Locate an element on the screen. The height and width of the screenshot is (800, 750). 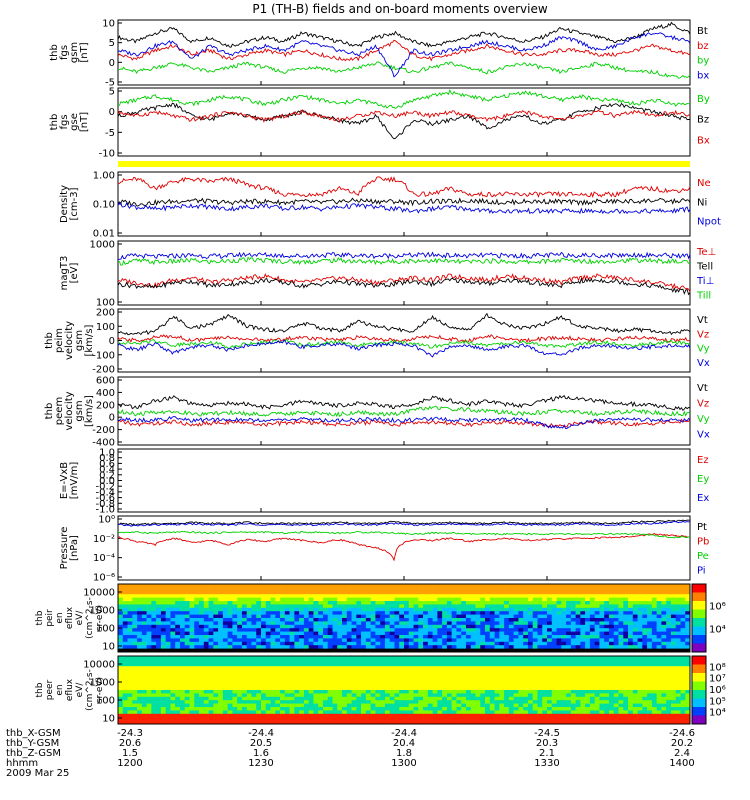
legend-entry: Ez is located at coordinates (703, 460).